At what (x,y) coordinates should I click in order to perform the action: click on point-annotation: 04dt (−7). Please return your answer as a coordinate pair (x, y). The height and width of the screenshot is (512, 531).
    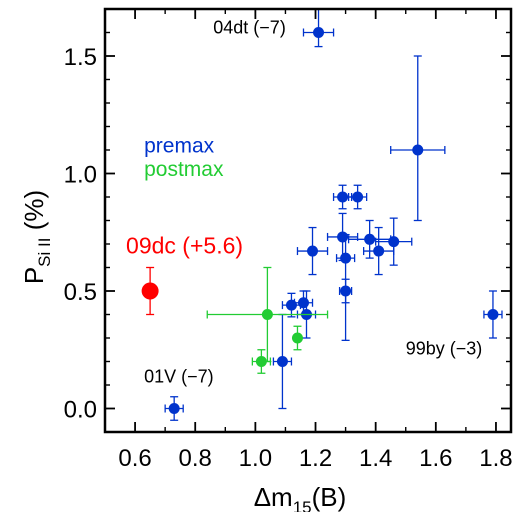
    Looking at the image, I should click on (249, 28).